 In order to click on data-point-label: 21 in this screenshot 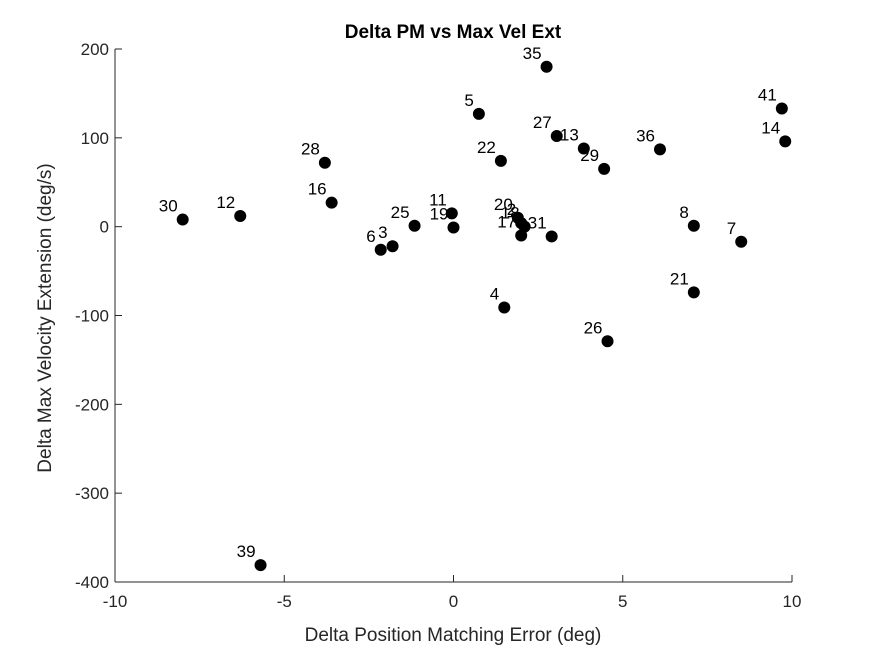, I will do `click(679, 278)`.